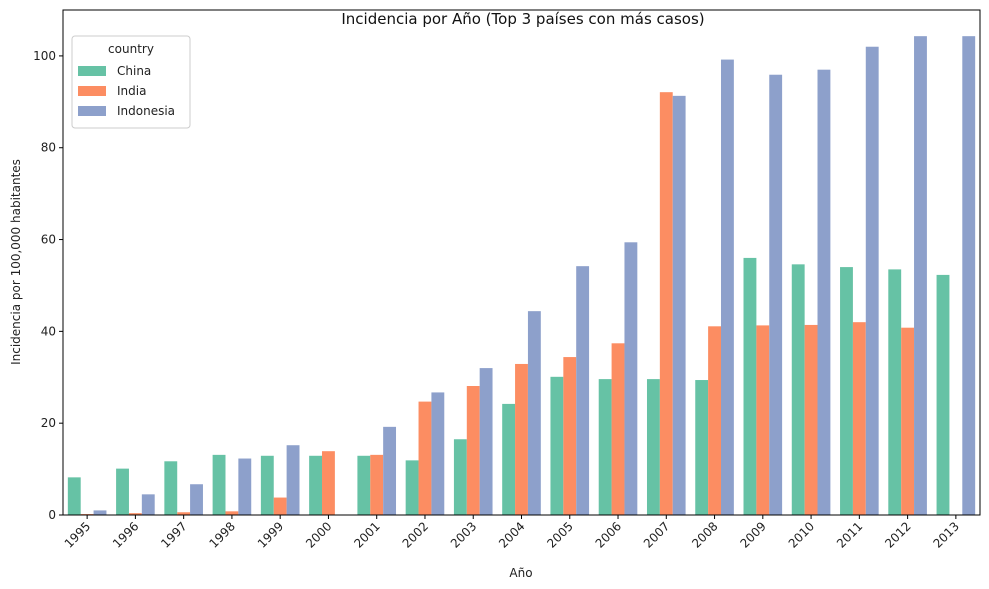 The height and width of the screenshot is (589, 989). What do you see at coordinates (534, 413) in the screenshot?
I see `bar-indonesia-2004` at bounding box center [534, 413].